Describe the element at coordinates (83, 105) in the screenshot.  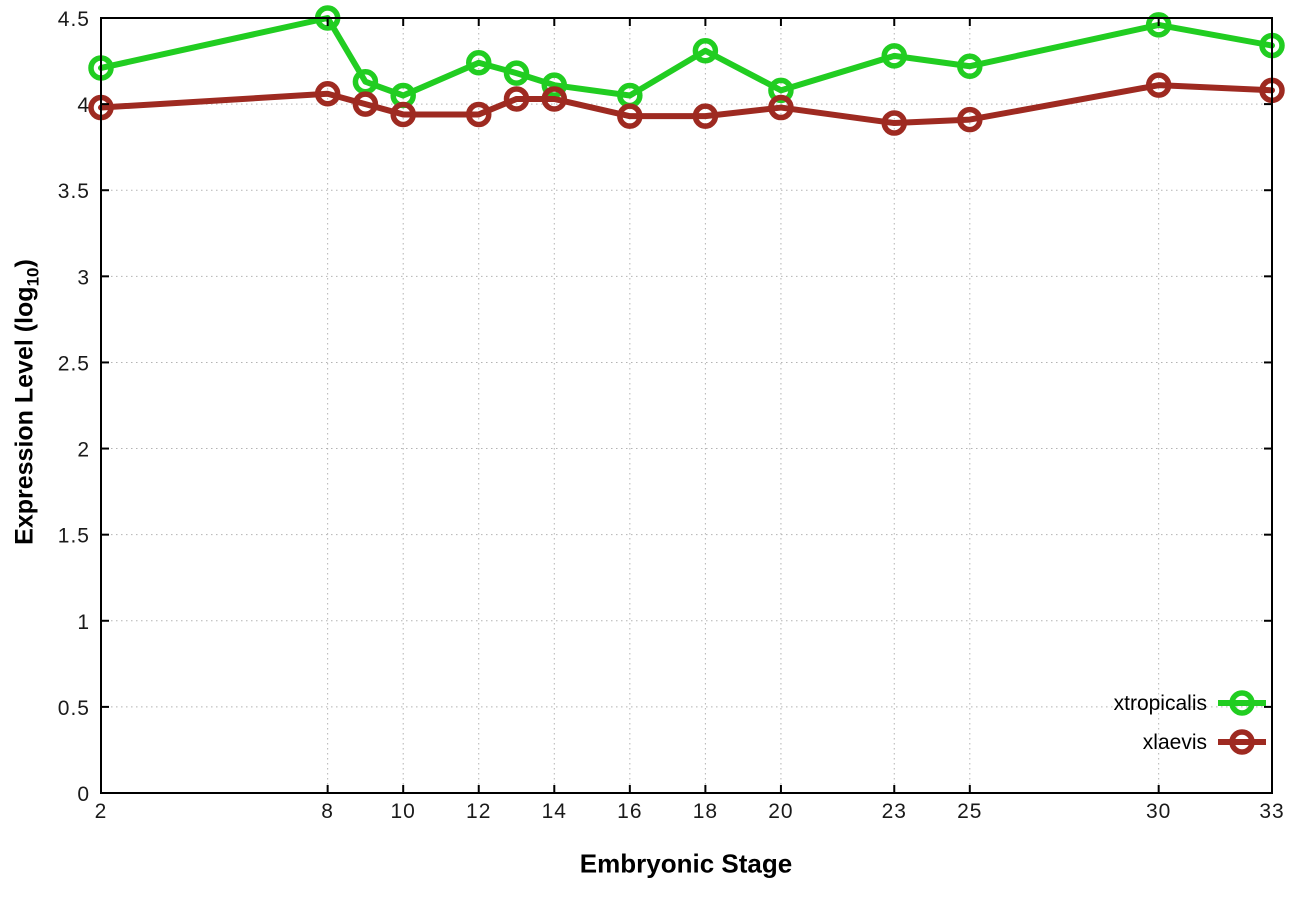
I see `y-tick-label: 4` at that location.